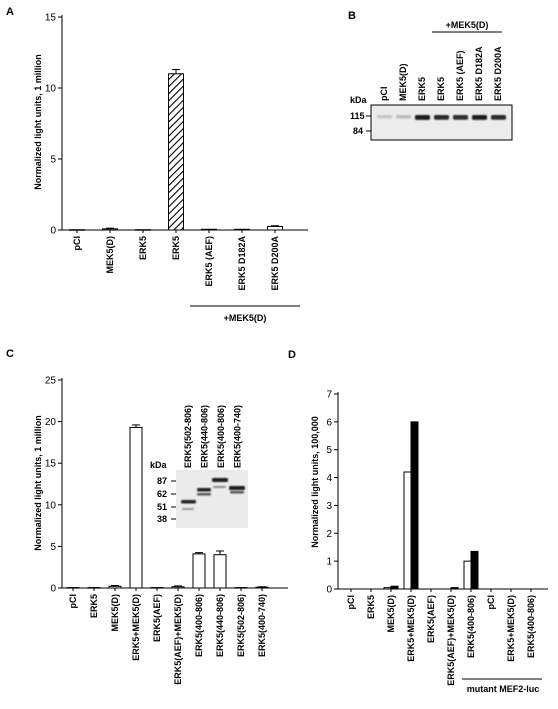  I want to click on chart-d-ytick-label: 3, so click(329, 506).